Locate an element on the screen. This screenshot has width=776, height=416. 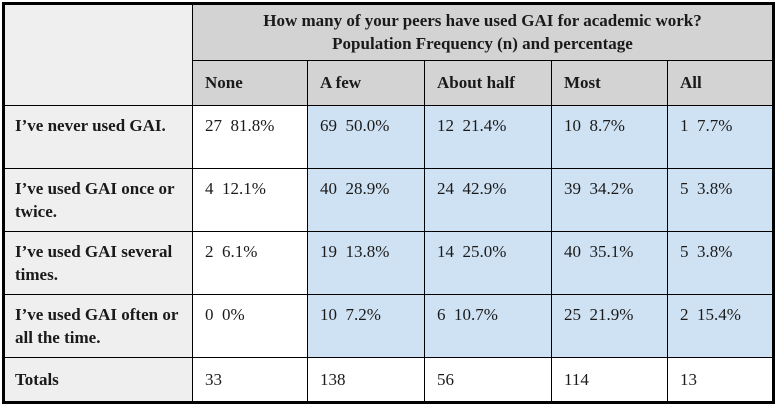
data-cell: 10 7.2% is located at coordinates (366, 326).